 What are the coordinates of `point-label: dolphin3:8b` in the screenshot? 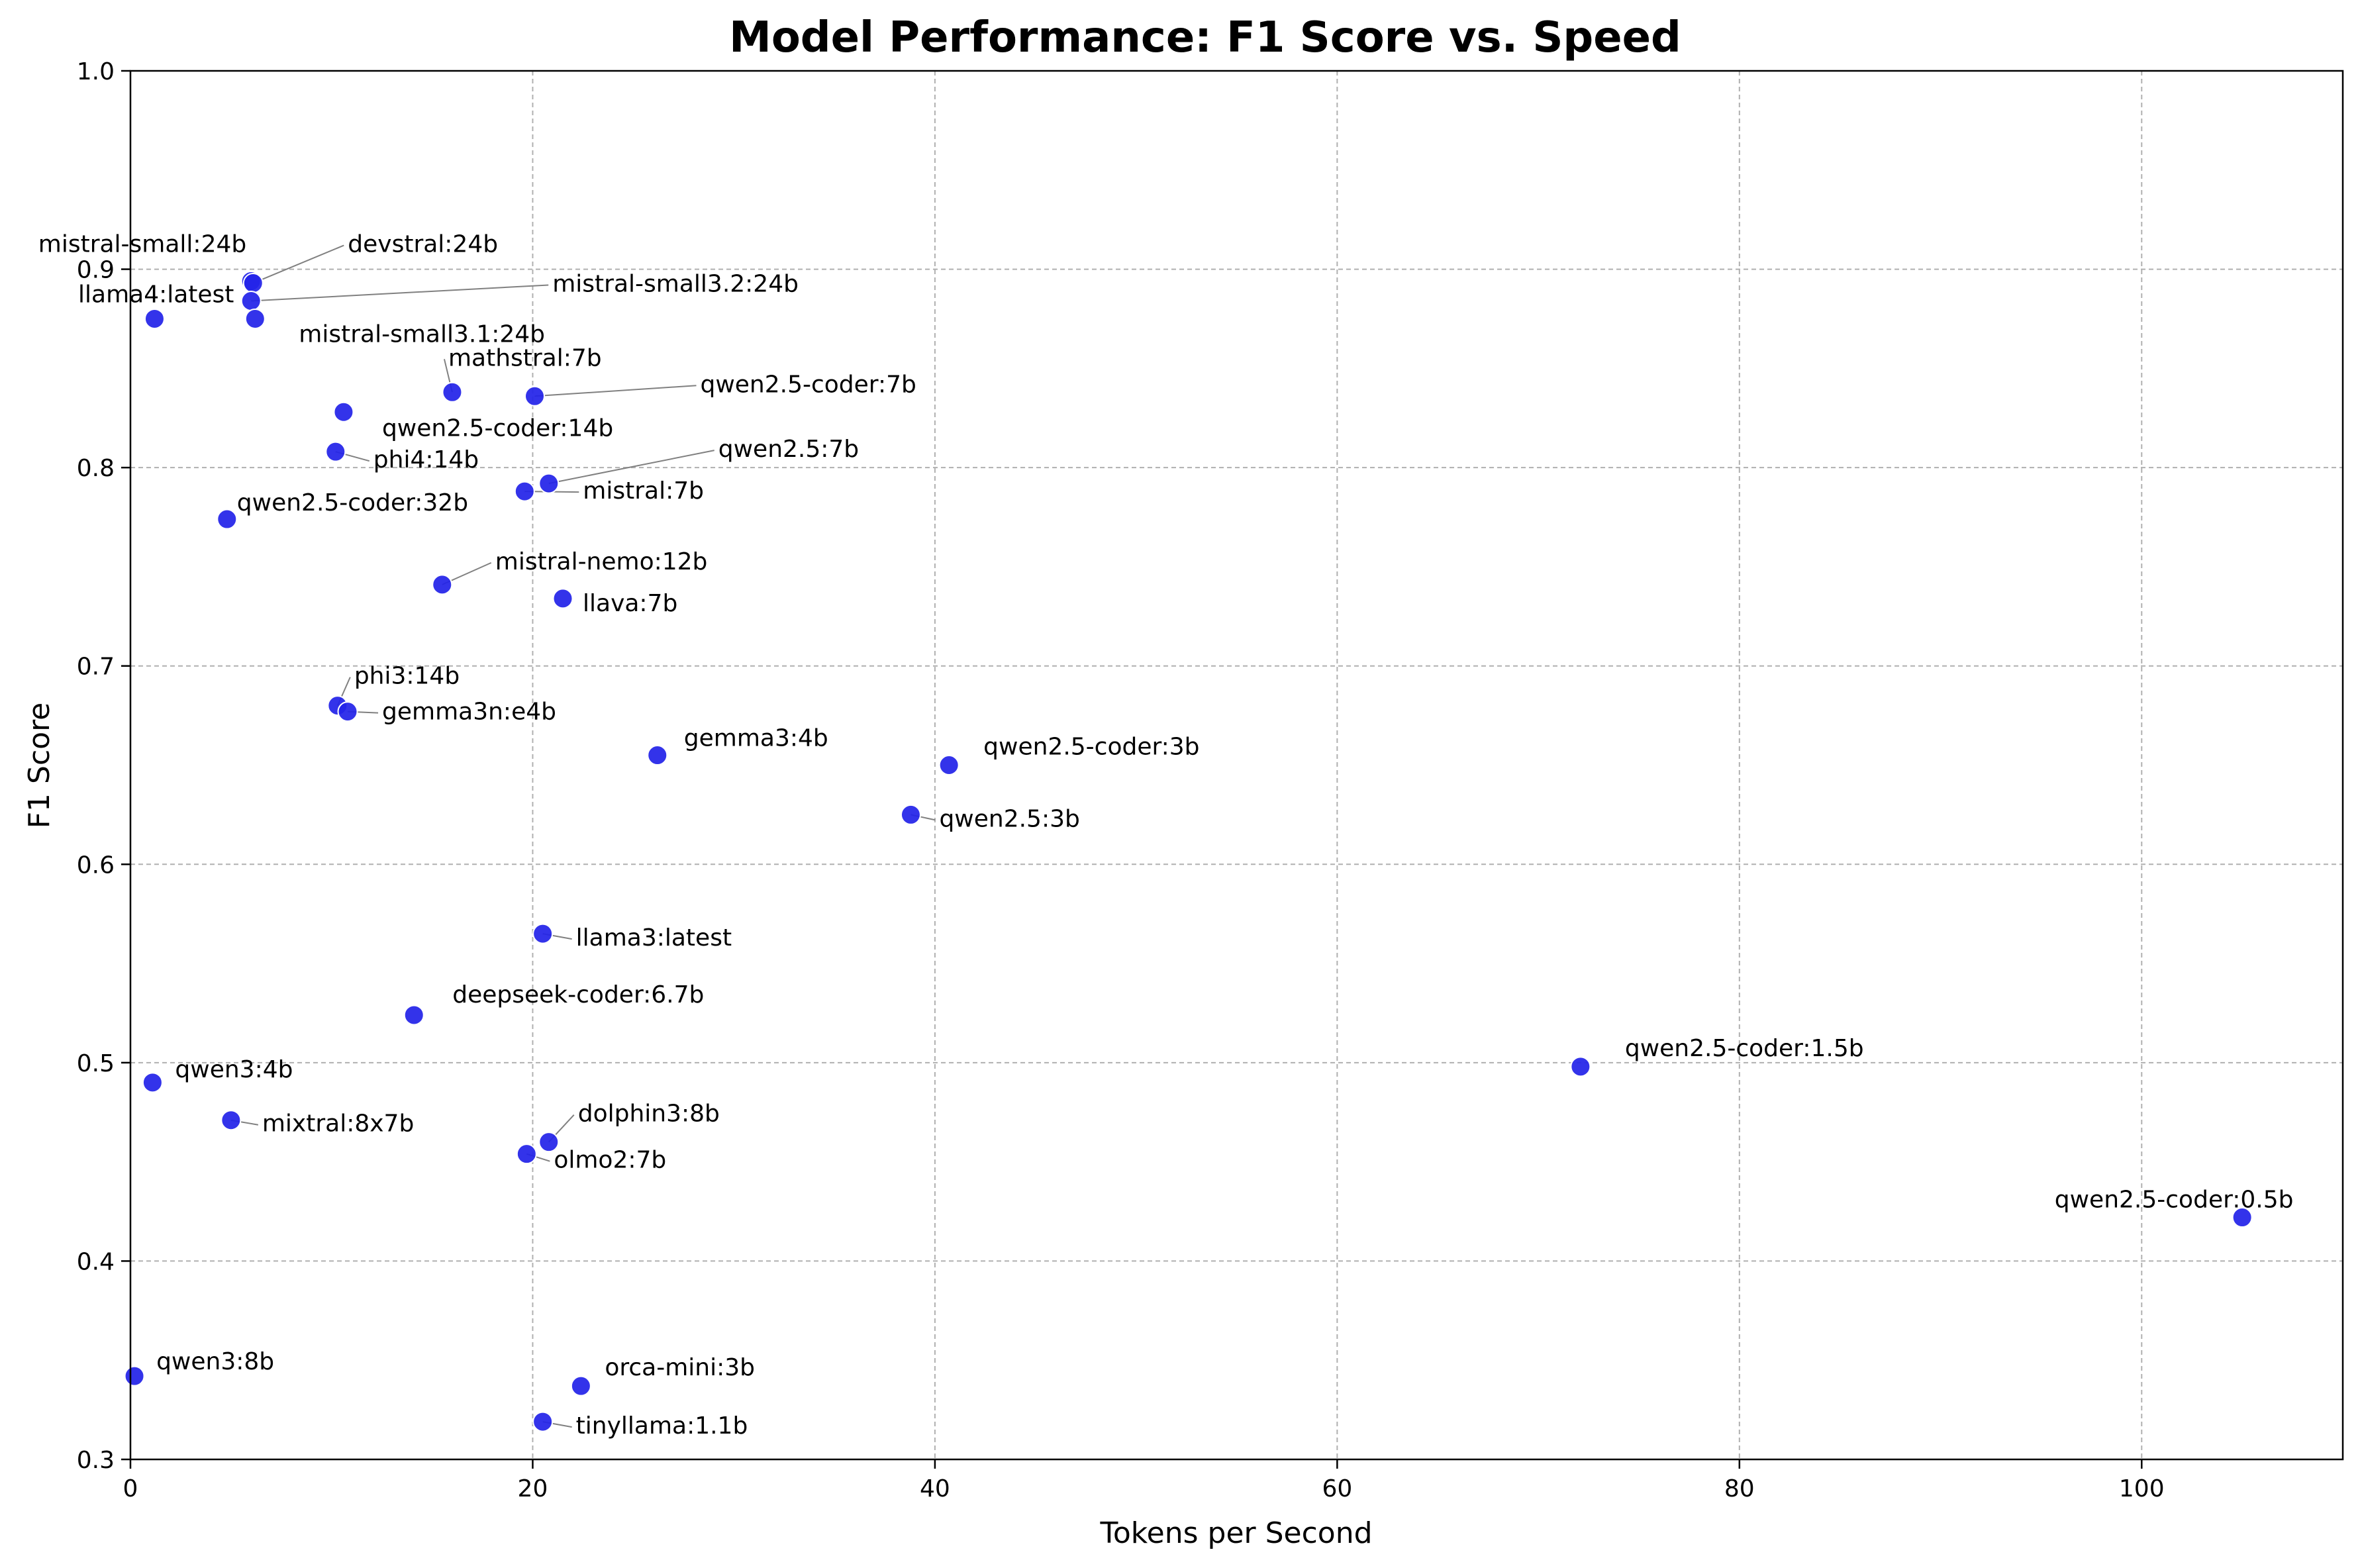 It's located at (649, 1114).